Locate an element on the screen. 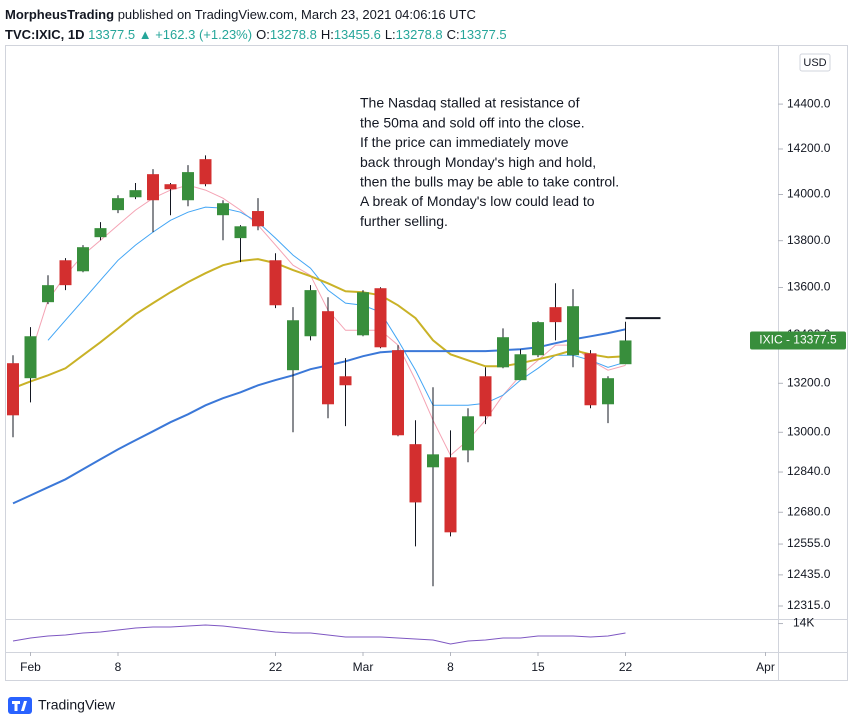  y-tick-label: 14200.0 is located at coordinates (809, 148).